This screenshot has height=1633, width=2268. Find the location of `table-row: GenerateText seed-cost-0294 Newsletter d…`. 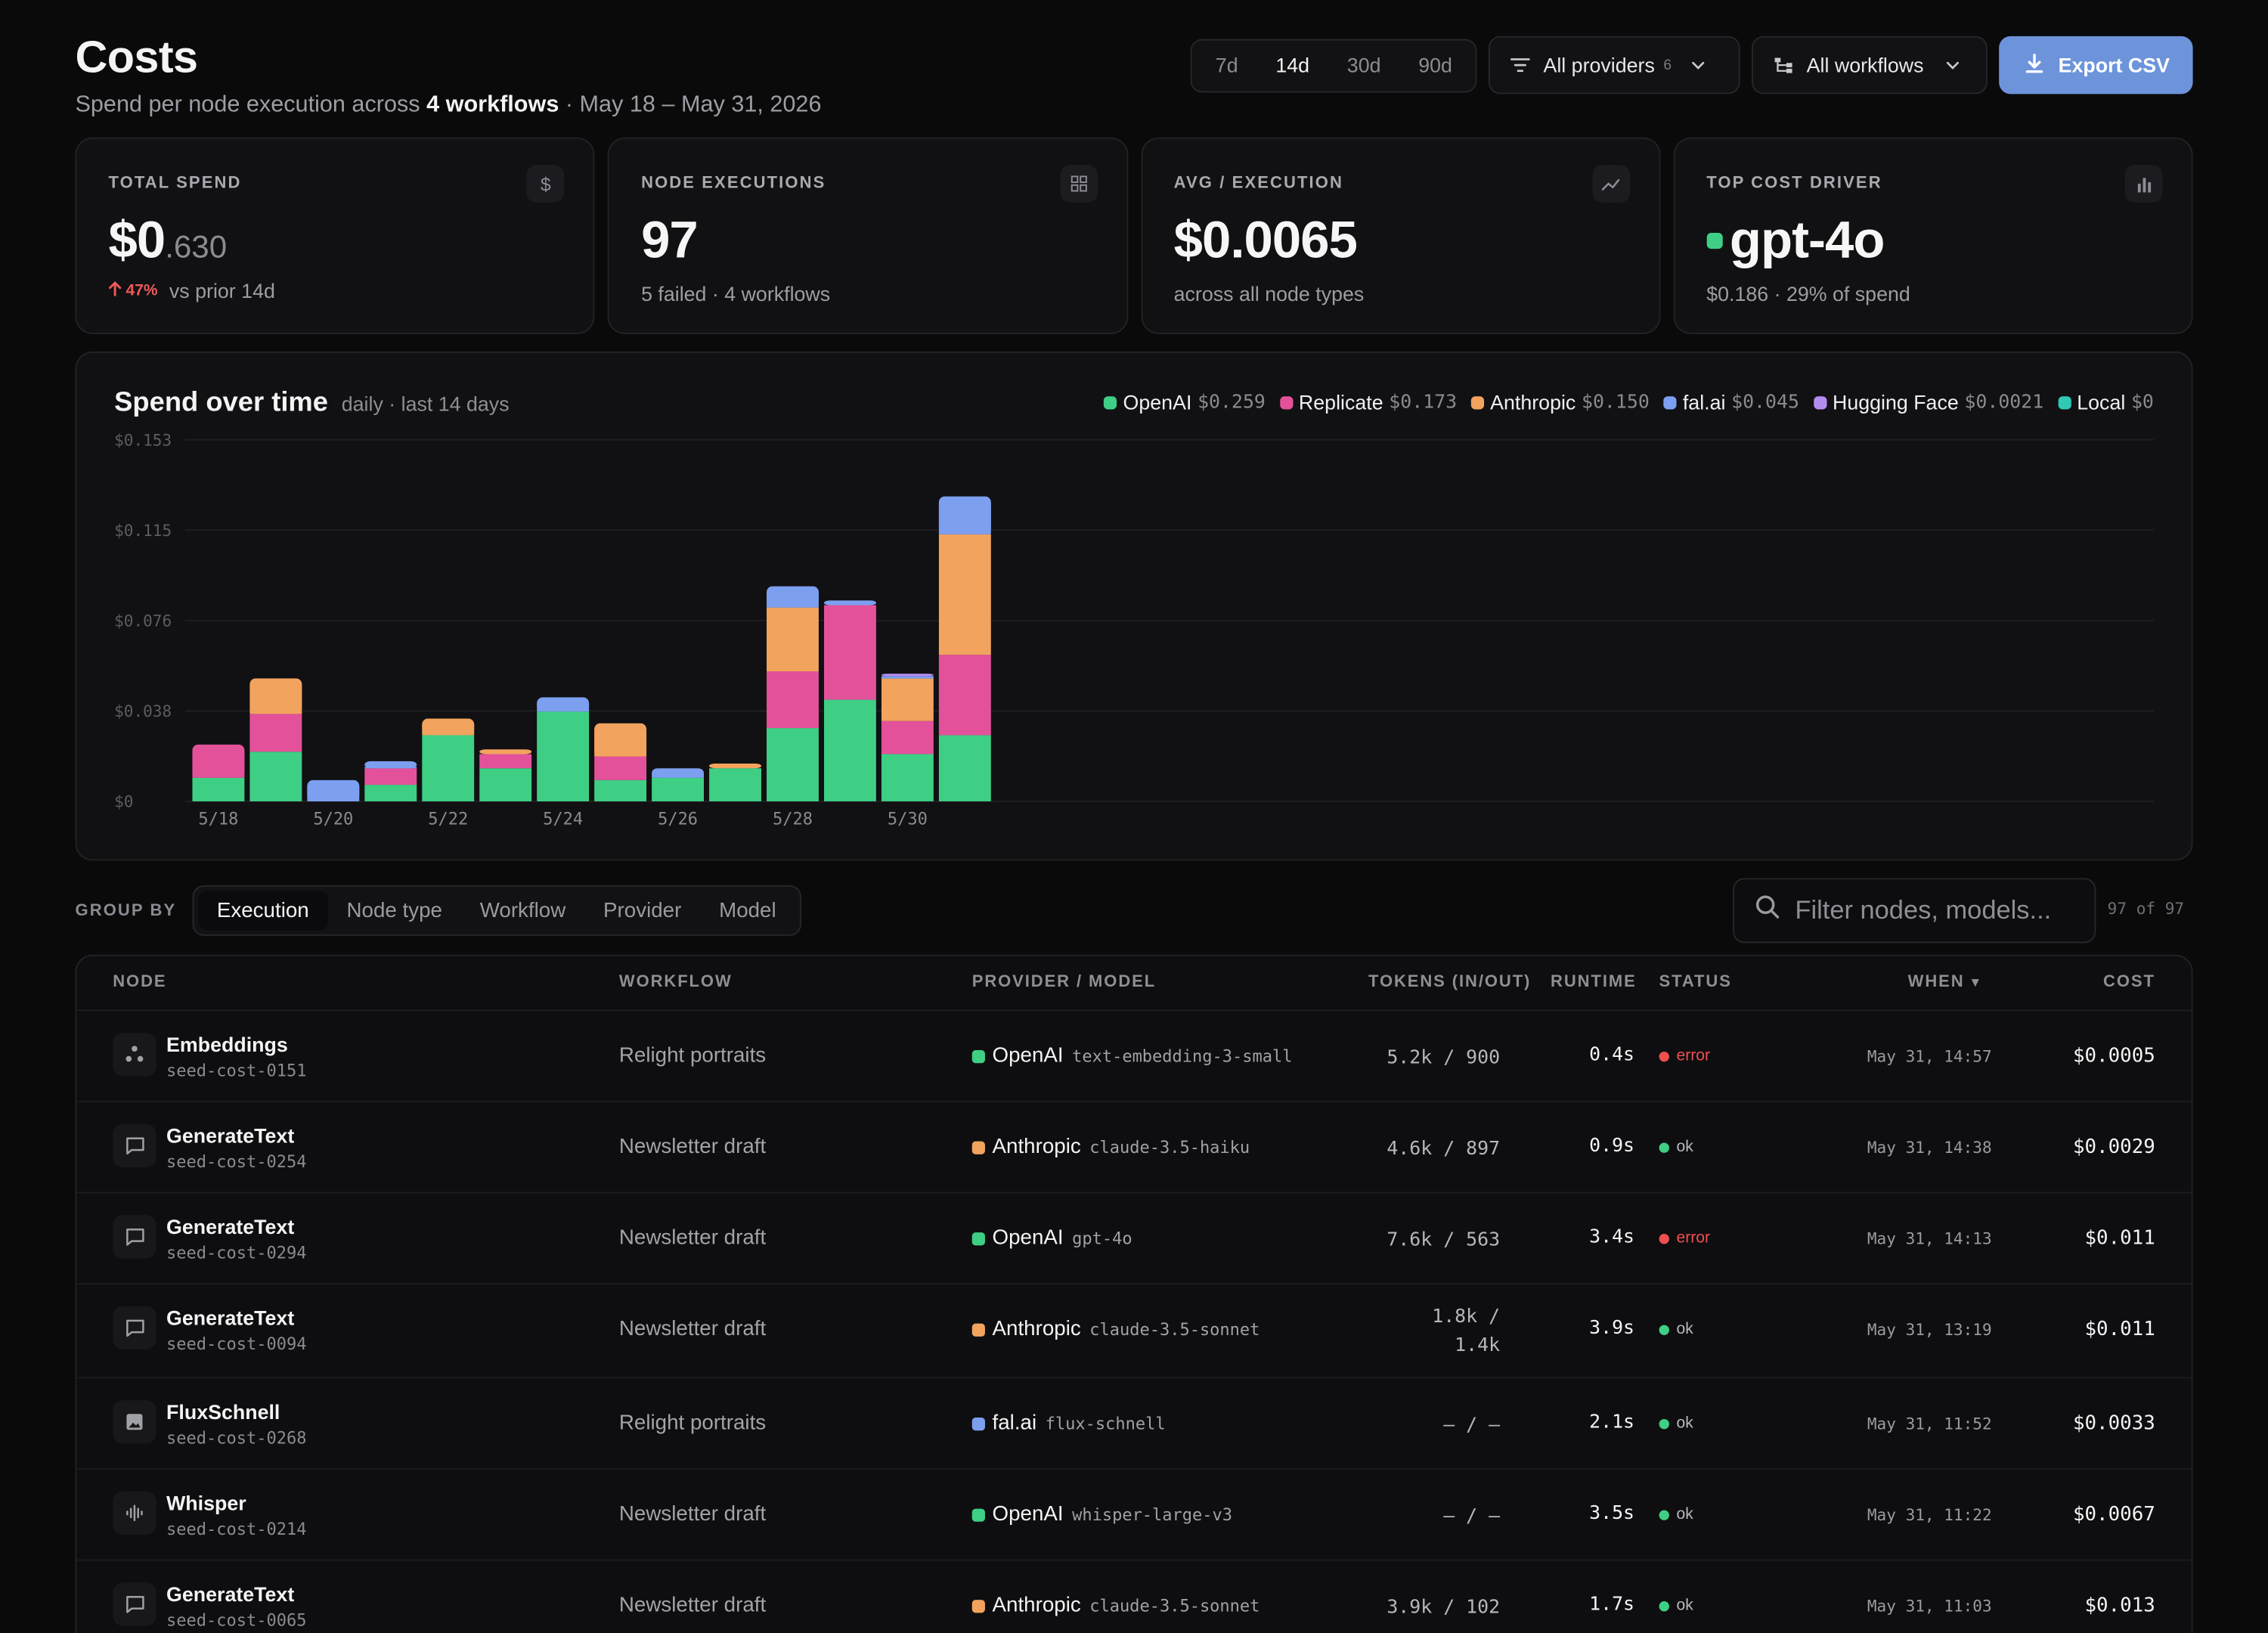

table-row: GenerateText seed-cost-0294 Newsletter d… is located at coordinates (1134, 1239).